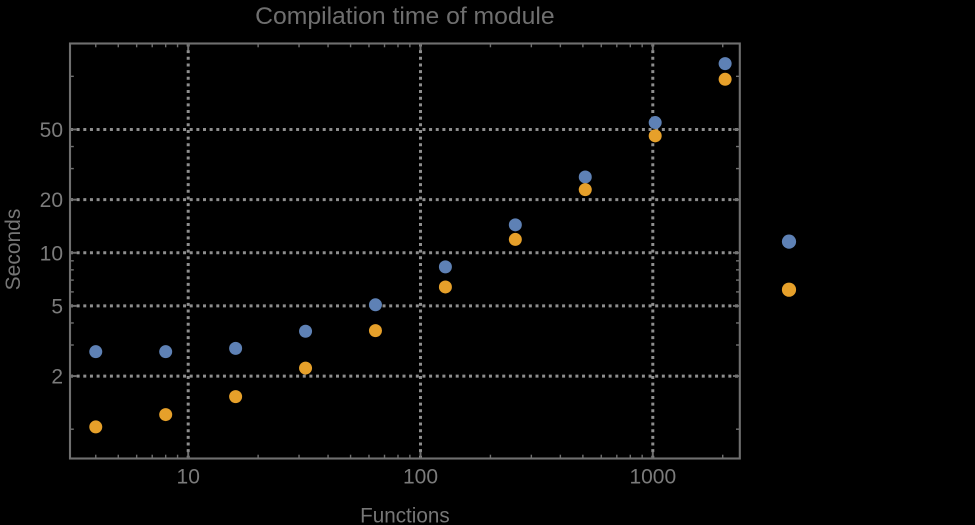 The height and width of the screenshot is (525, 975). What do you see at coordinates (51, 253) in the screenshot?
I see `y-tick-label: 10` at bounding box center [51, 253].